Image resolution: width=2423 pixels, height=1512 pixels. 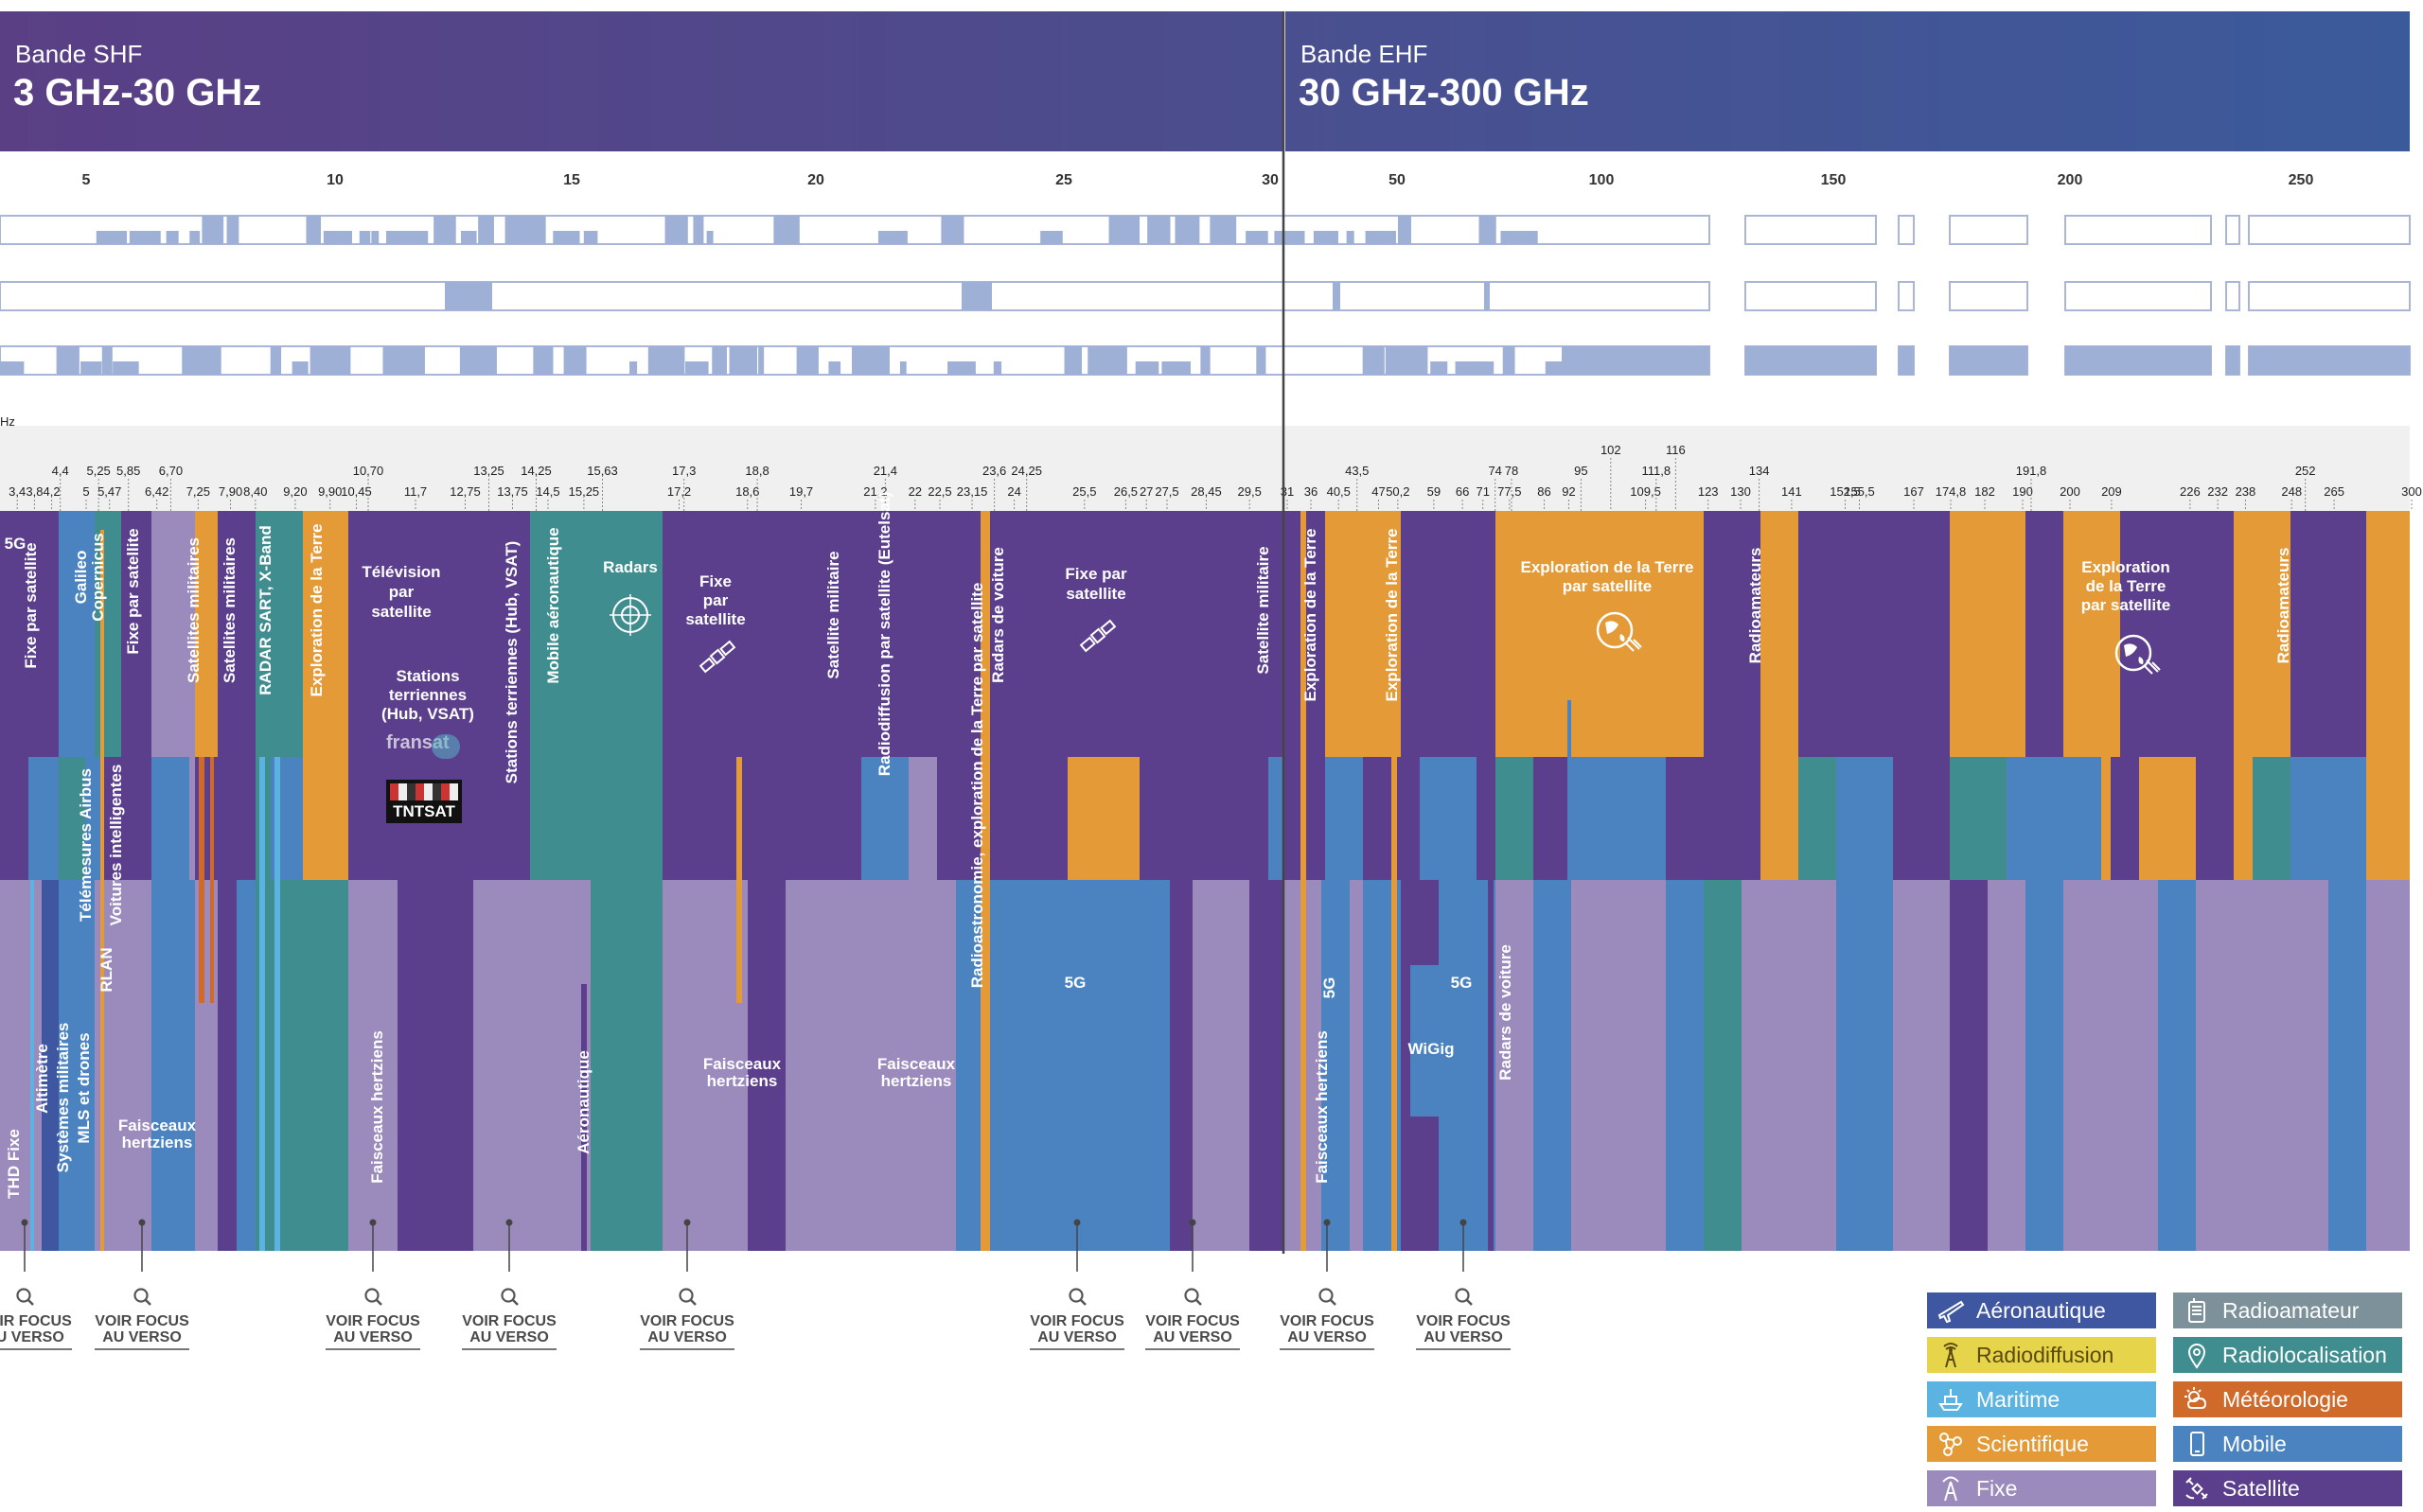 What do you see at coordinates (2287, 1444) in the screenshot?
I see `legend-item-mobile: Mobile` at bounding box center [2287, 1444].